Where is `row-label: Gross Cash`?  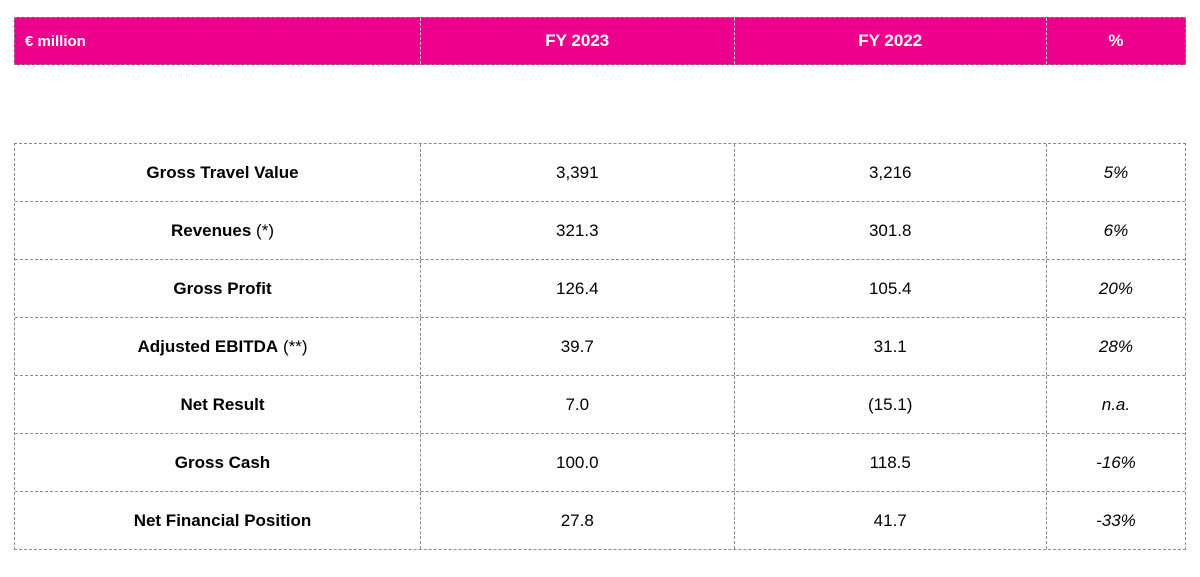 row-label: Gross Cash is located at coordinates (222, 462).